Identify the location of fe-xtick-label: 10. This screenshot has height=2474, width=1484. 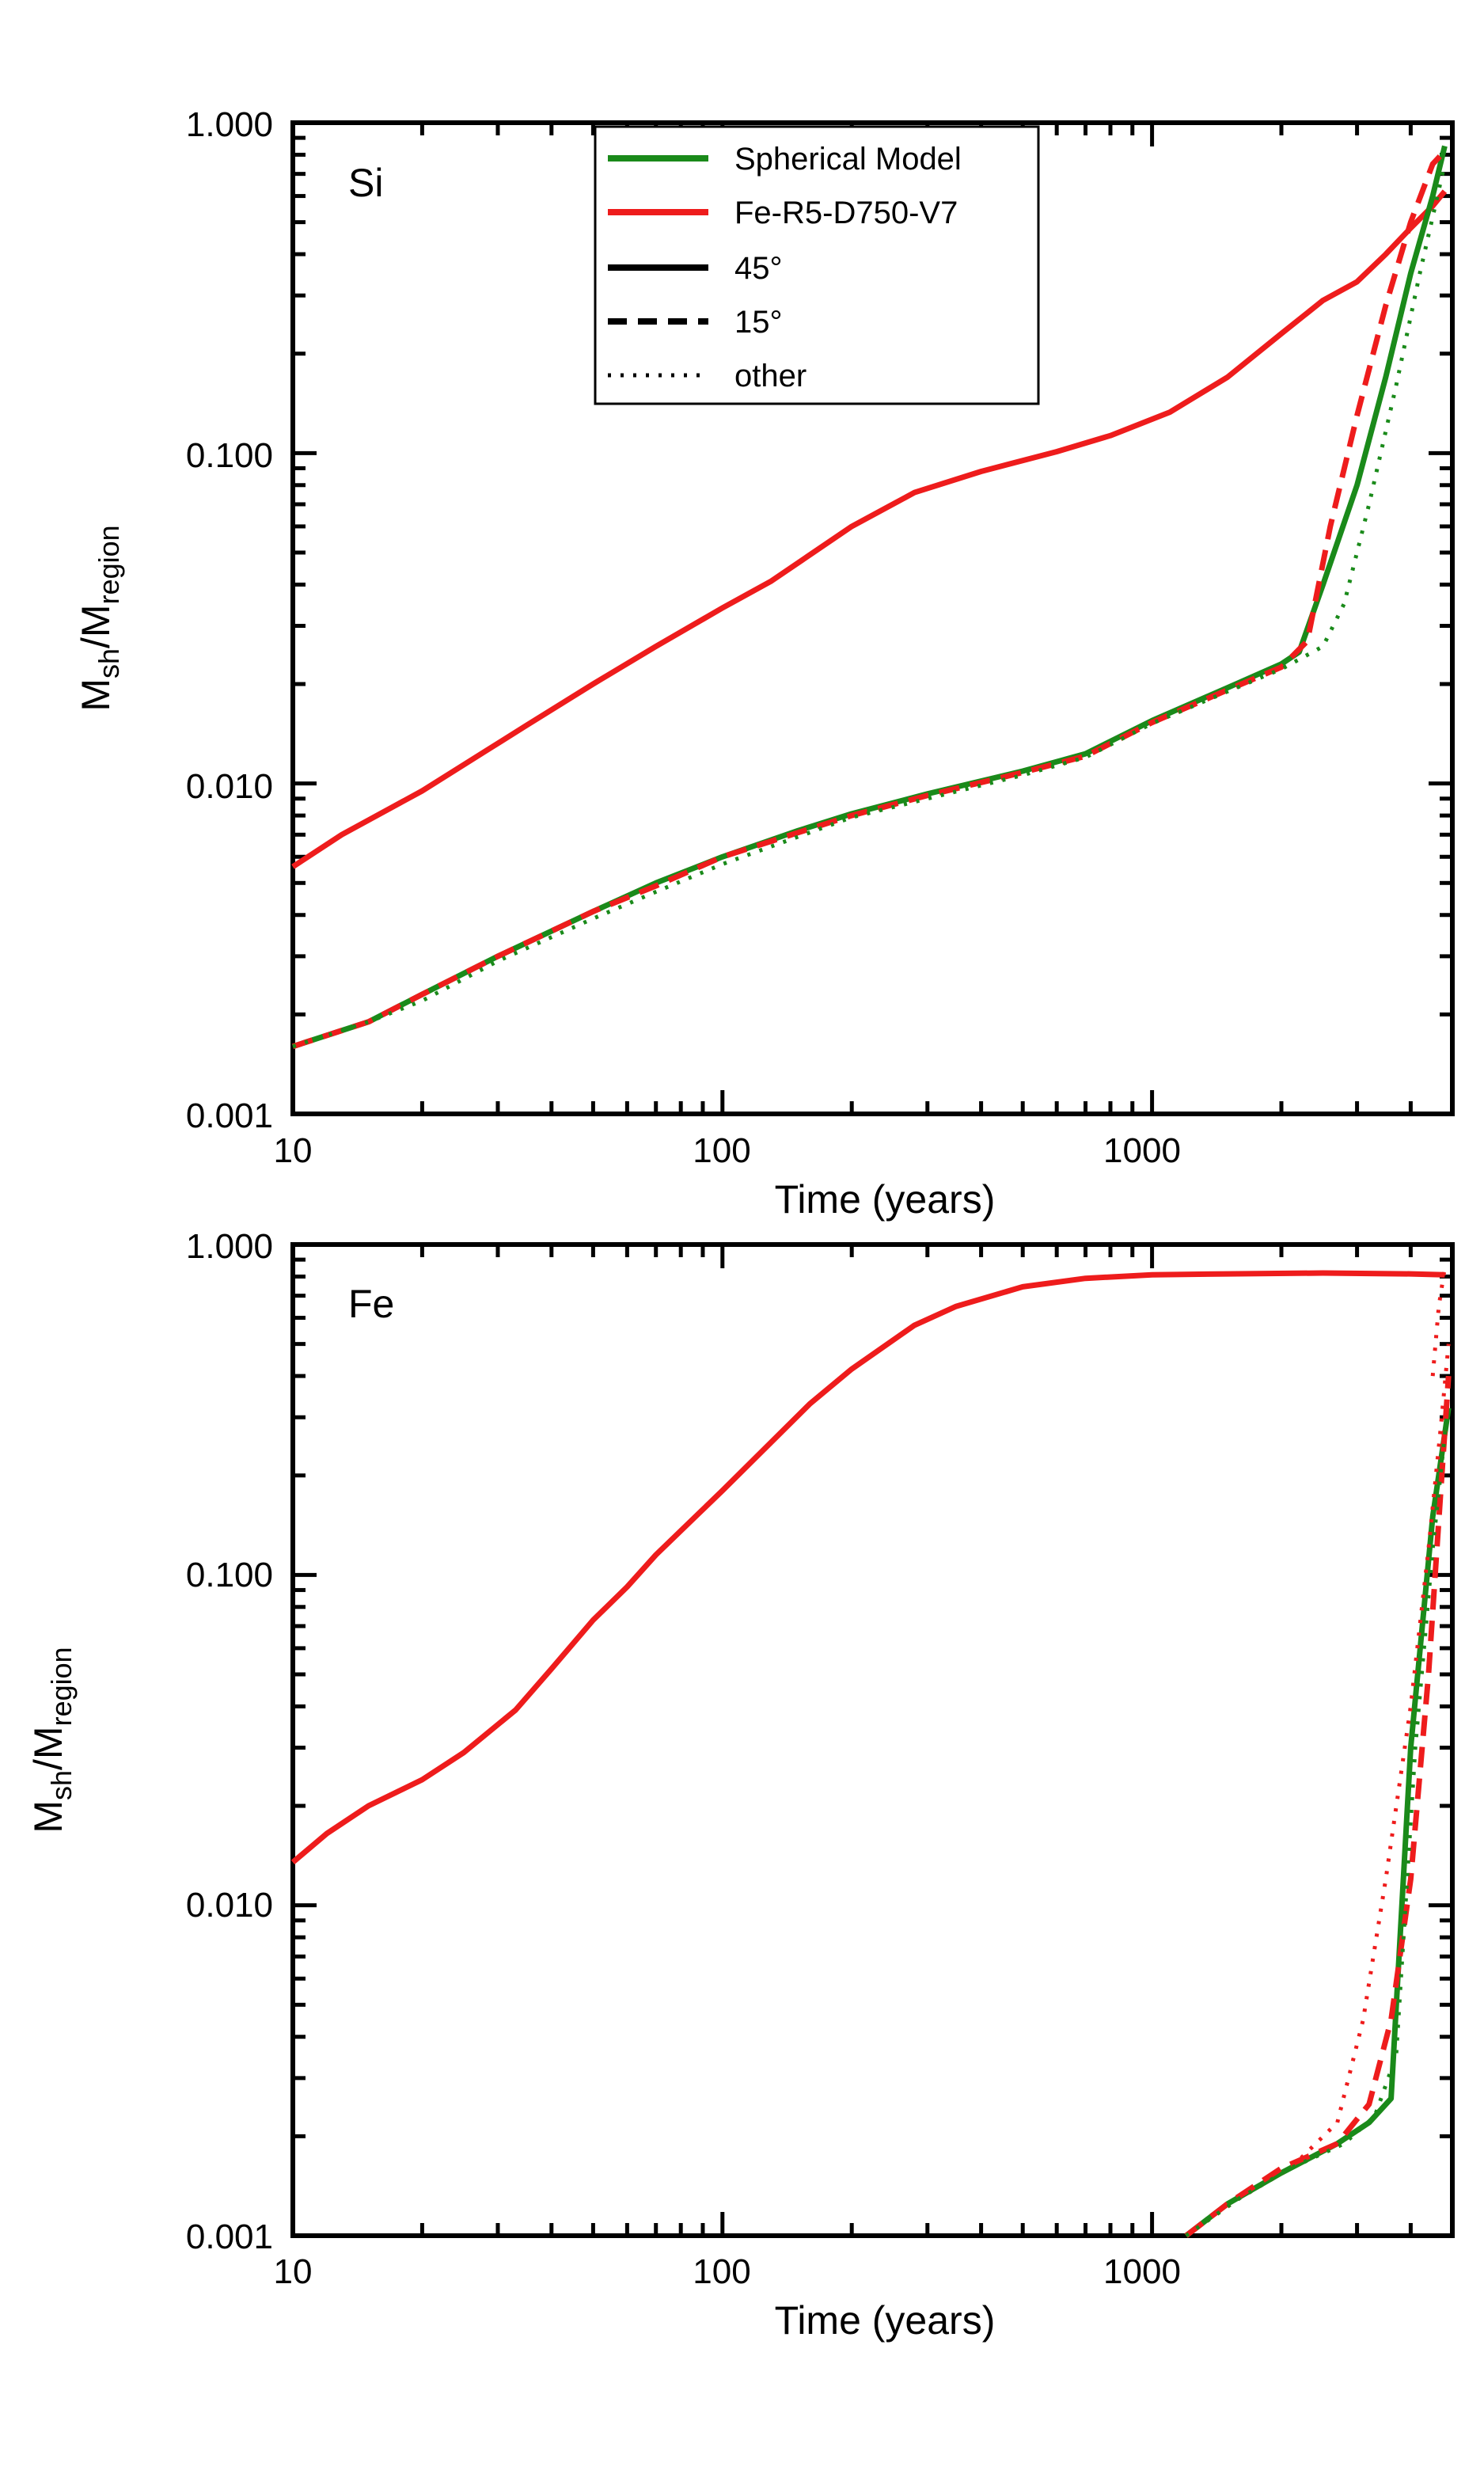
(293, 2271).